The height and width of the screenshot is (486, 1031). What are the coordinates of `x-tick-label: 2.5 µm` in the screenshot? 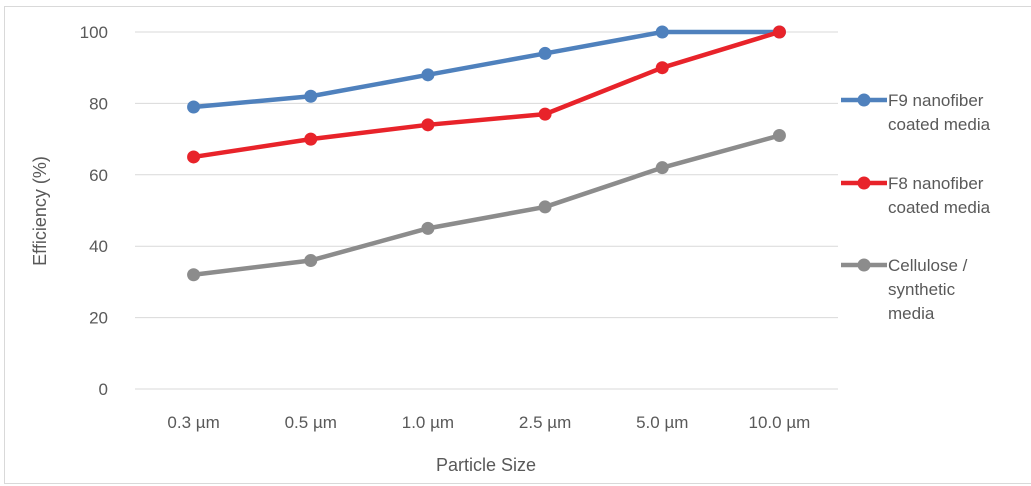 It's located at (545, 422).